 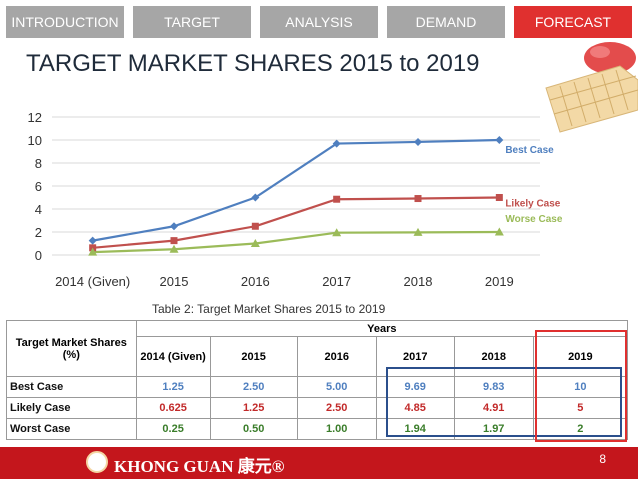 What do you see at coordinates (499, 281) in the screenshot?
I see `x-tick-label: 2019` at bounding box center [499, 281].